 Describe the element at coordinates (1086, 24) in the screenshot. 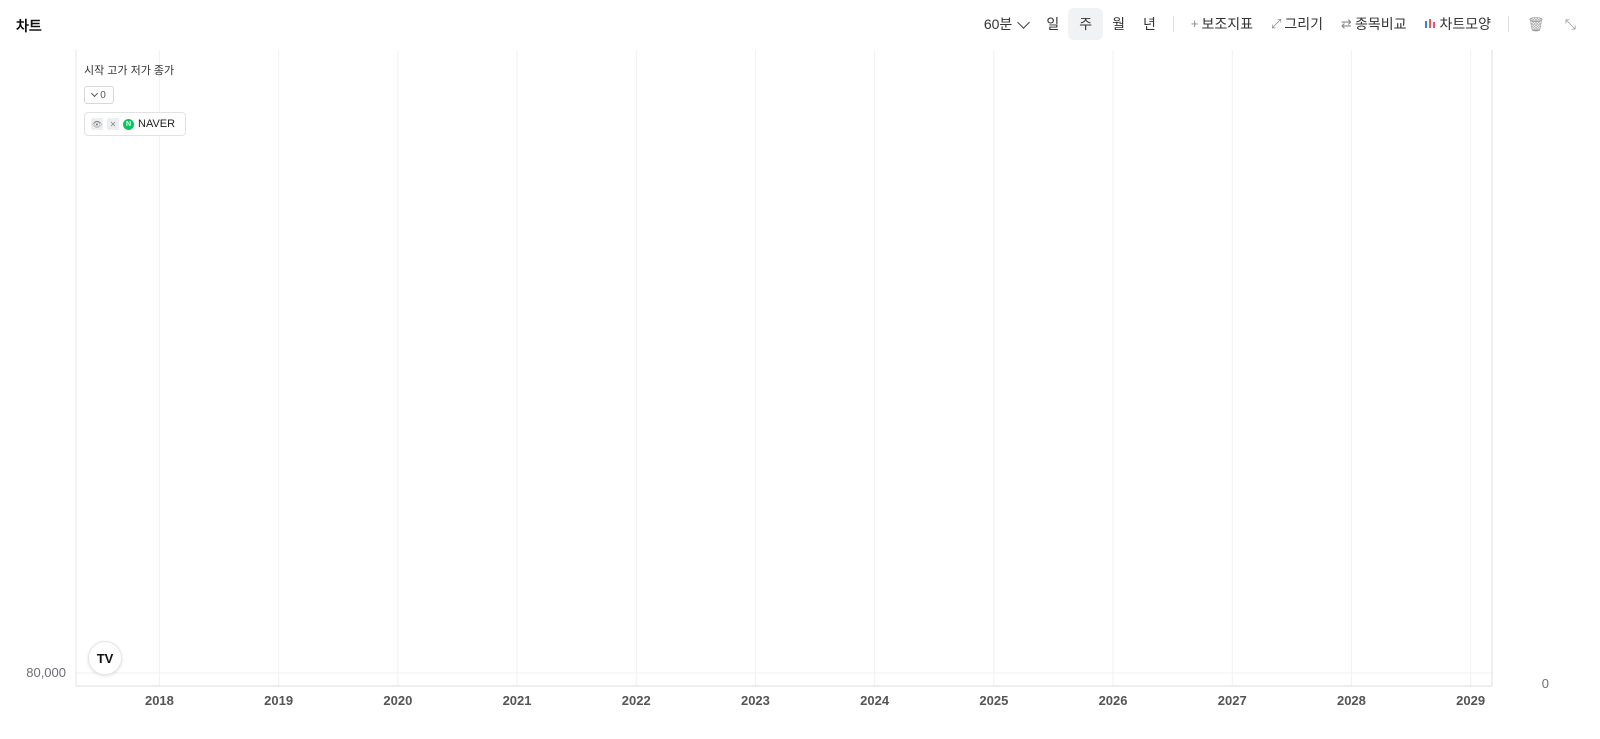

I see `period-week-tab: 주` at that location.